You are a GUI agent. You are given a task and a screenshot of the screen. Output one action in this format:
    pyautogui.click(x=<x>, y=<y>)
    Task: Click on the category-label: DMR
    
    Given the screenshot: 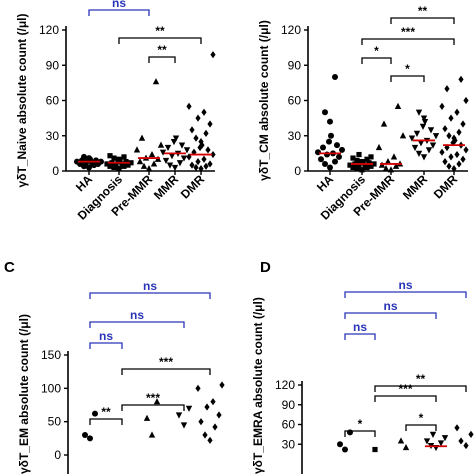 What is the action you would take?
    pyautogui.click(x=445, y=186)
    